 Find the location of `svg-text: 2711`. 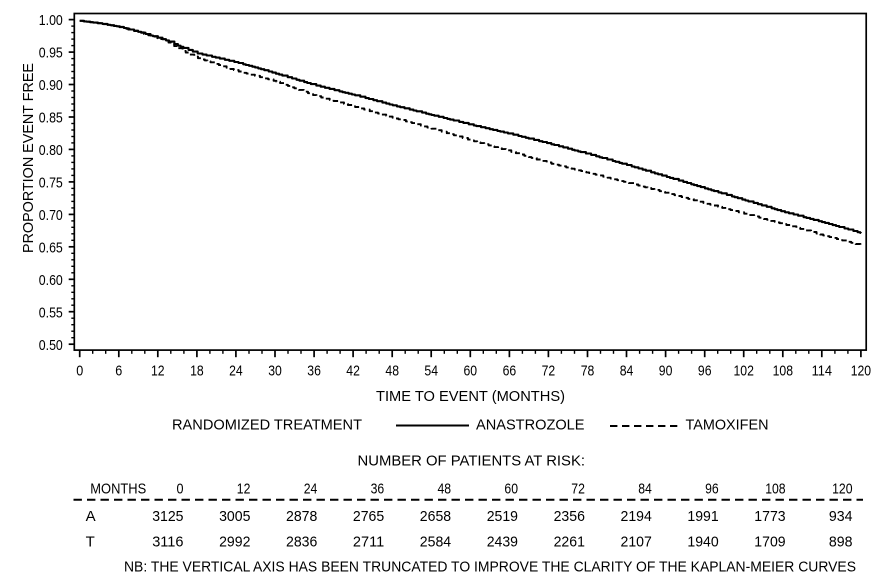

svg-text: 2711 is located at coordinates (368, 542).